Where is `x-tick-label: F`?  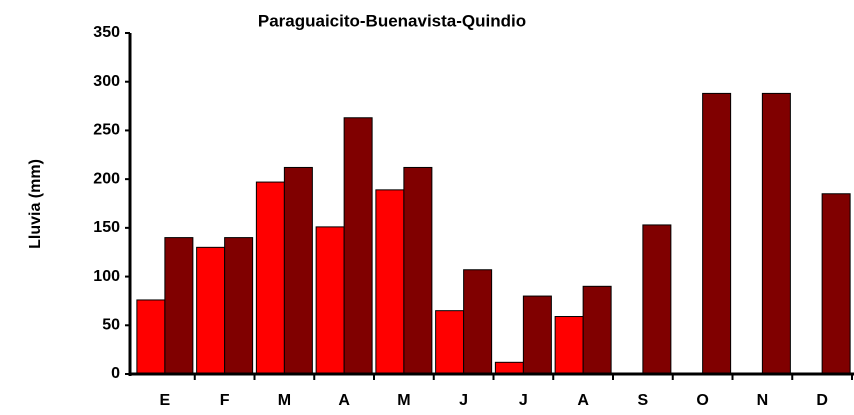 x-tick-label: F is located at coordinates (225, 400).